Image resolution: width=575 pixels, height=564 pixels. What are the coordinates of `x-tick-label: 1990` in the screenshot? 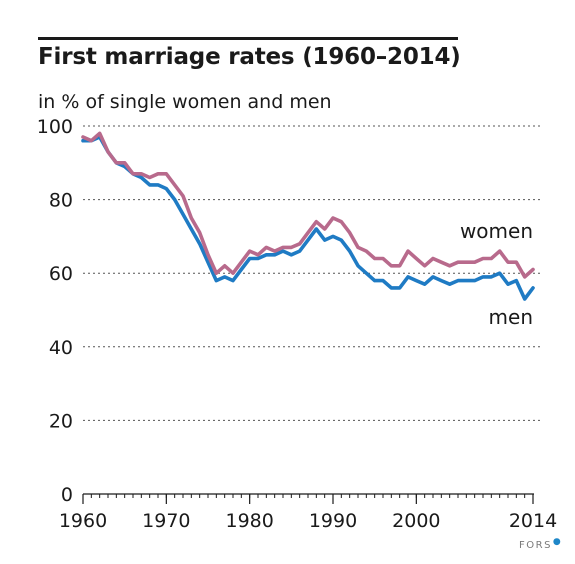 It's located at (333, 521).